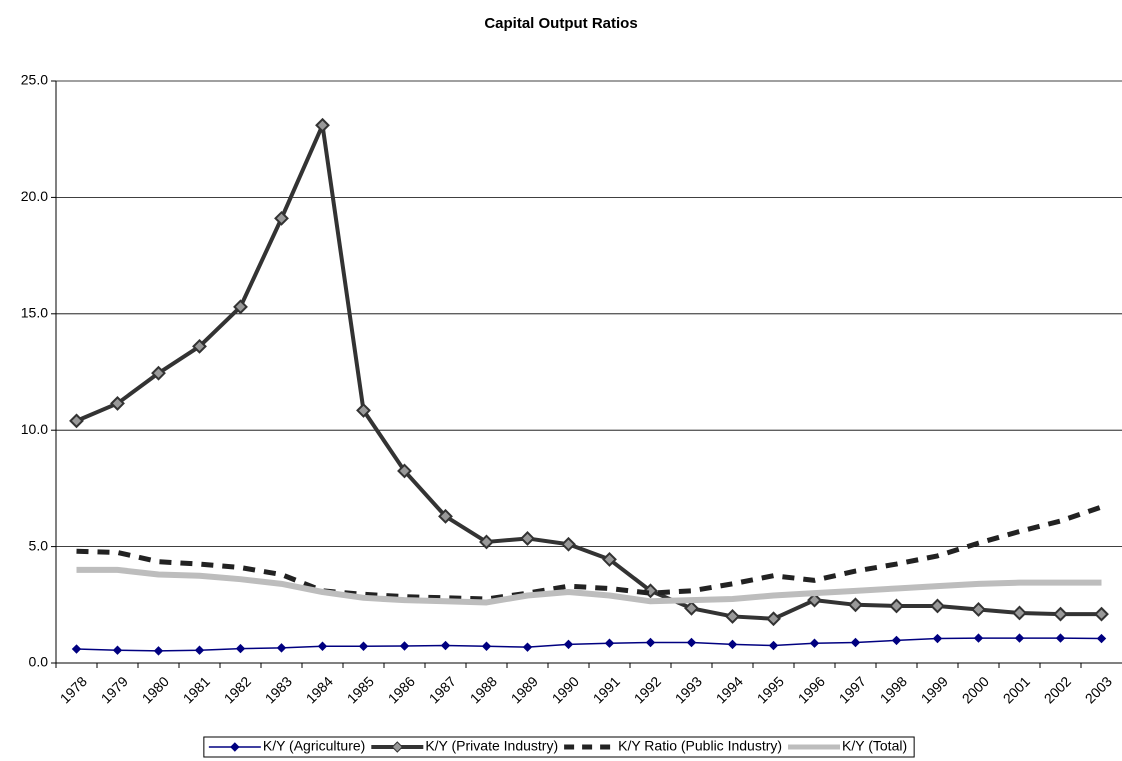 This screenshot has width=1122, height=761. Describe the element at coordinates (196, 689) in the screenshot. I see `x-tick-label: 1981` at that location.